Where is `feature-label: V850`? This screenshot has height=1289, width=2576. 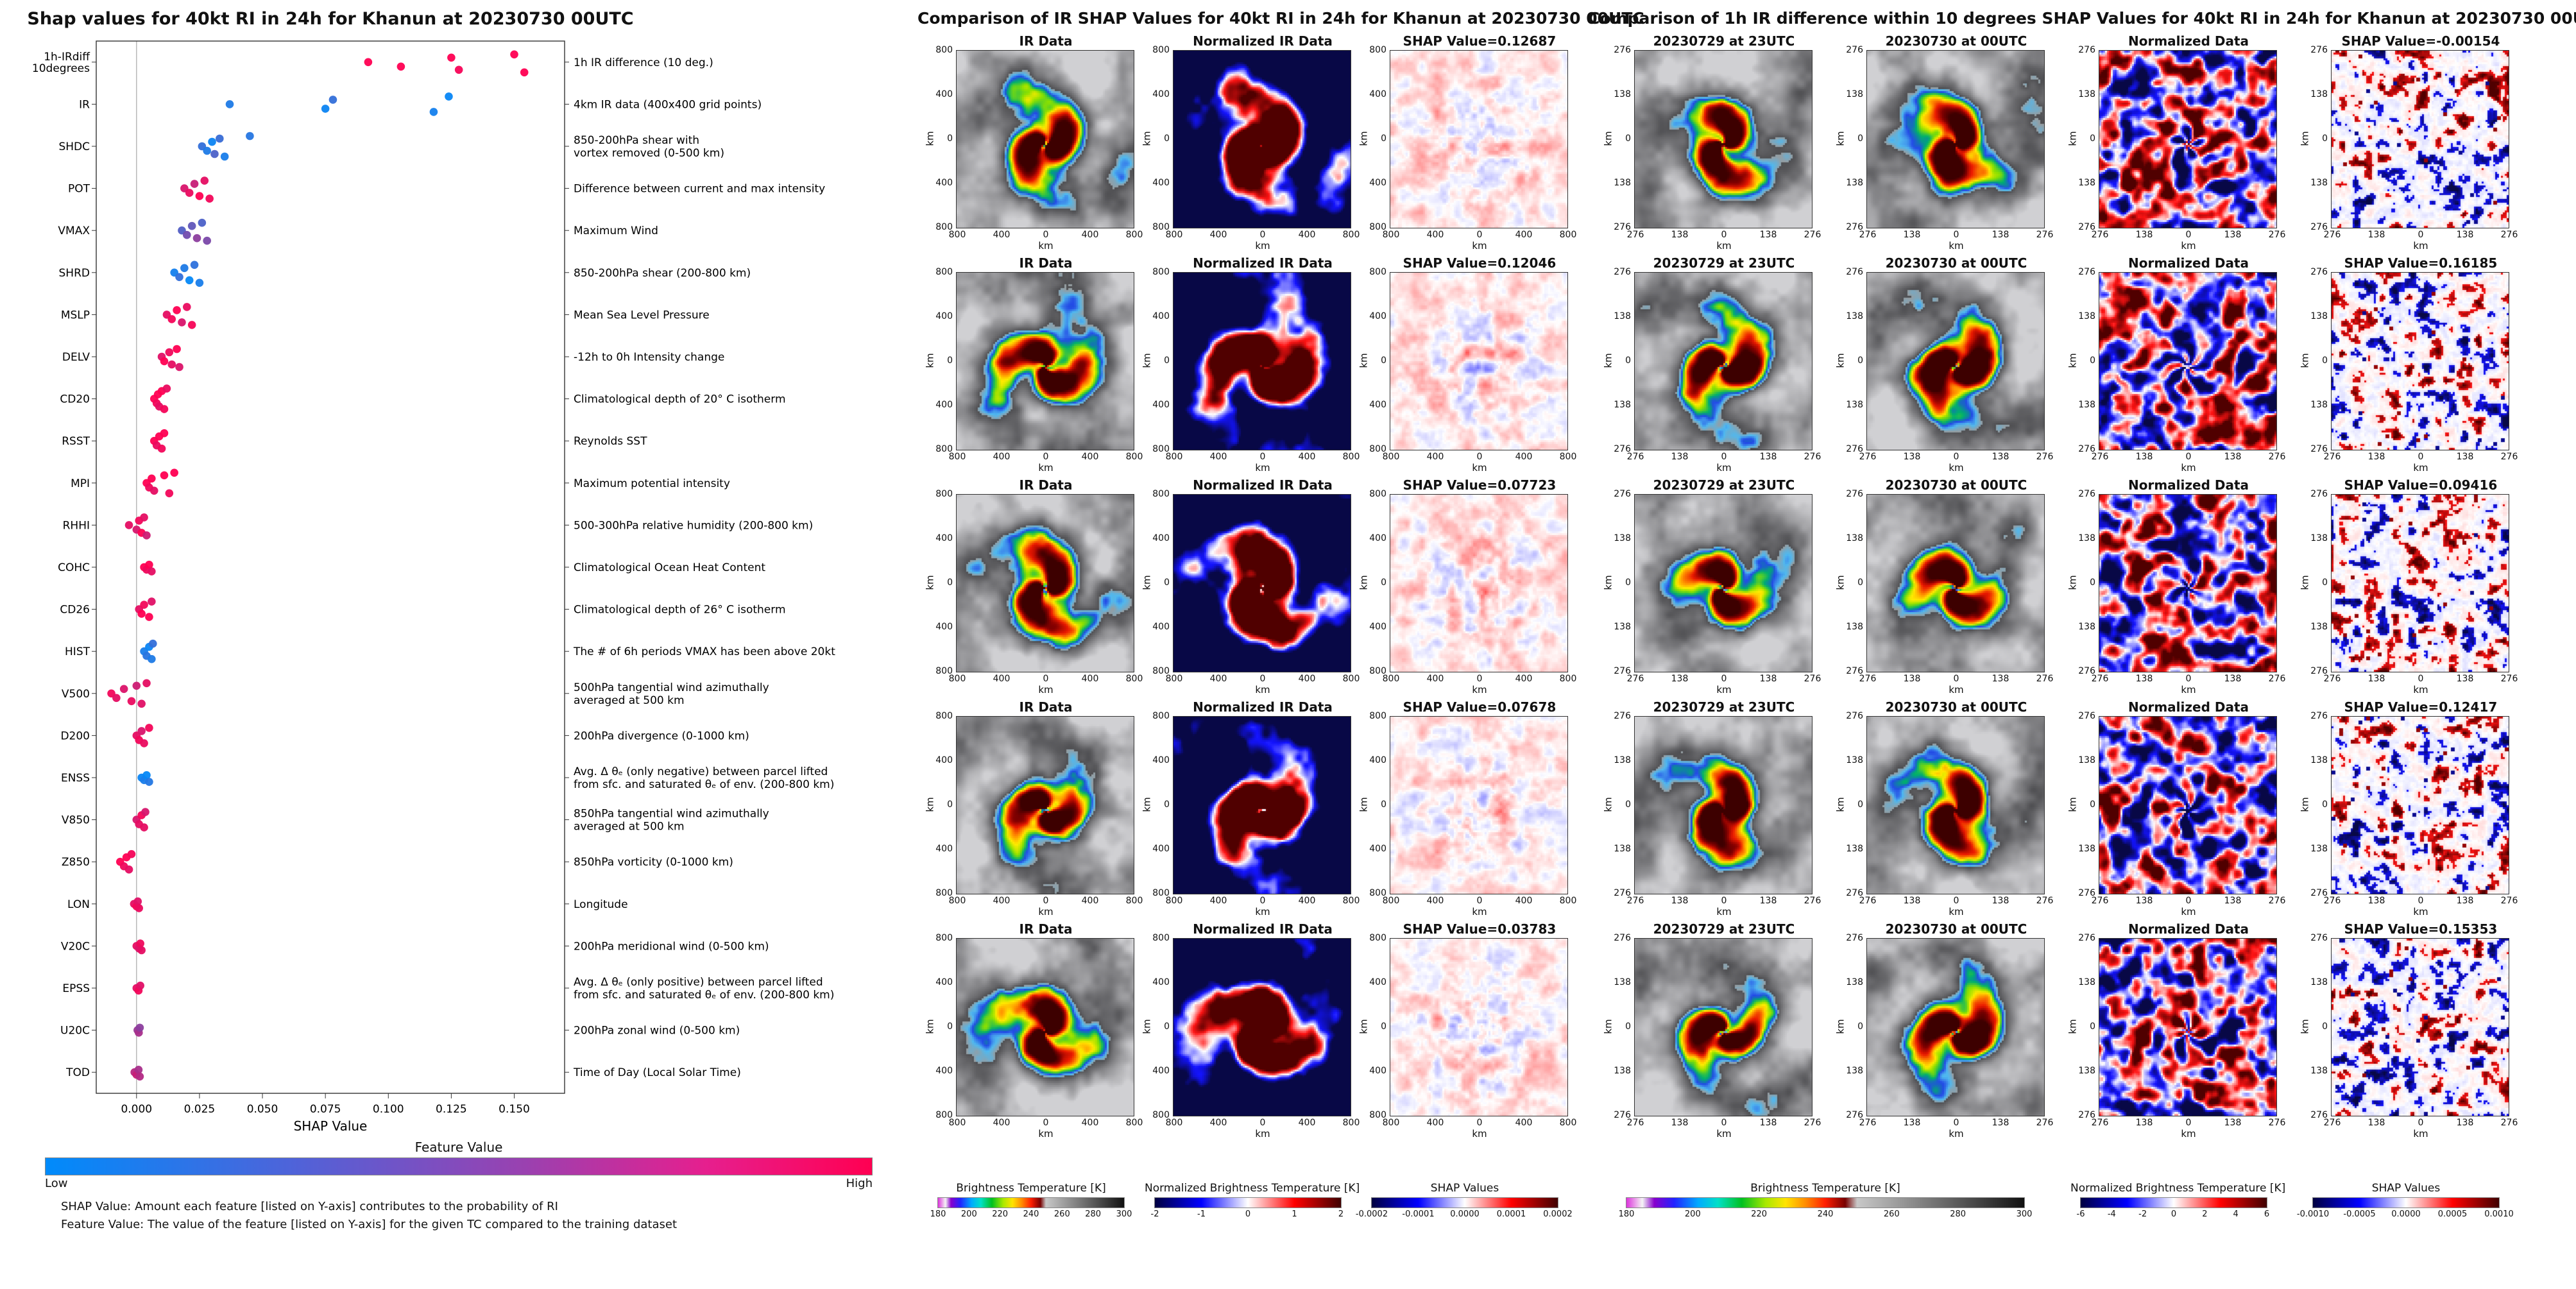
feature-label: V850 is located at coordinates (76, 821).